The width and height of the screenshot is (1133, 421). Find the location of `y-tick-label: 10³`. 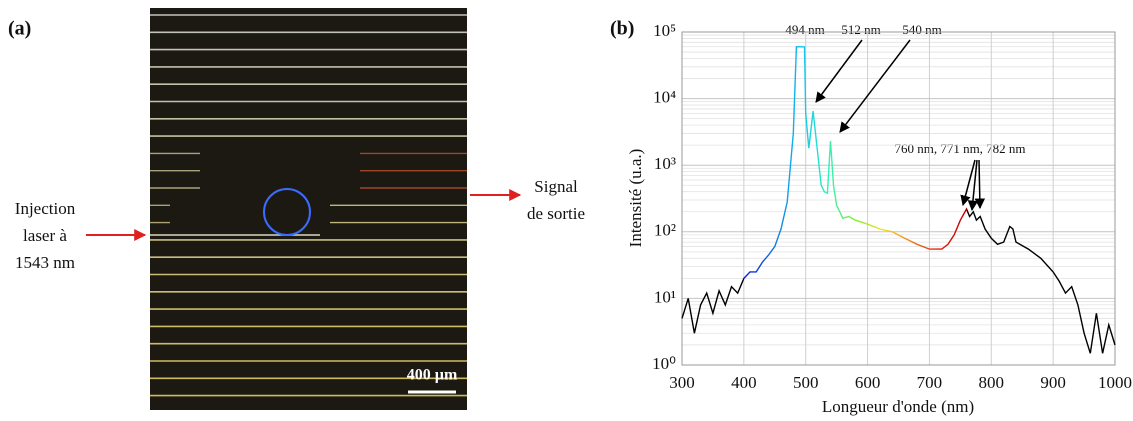

y-tick-label: 10³ is located at coordinates (665, 163).